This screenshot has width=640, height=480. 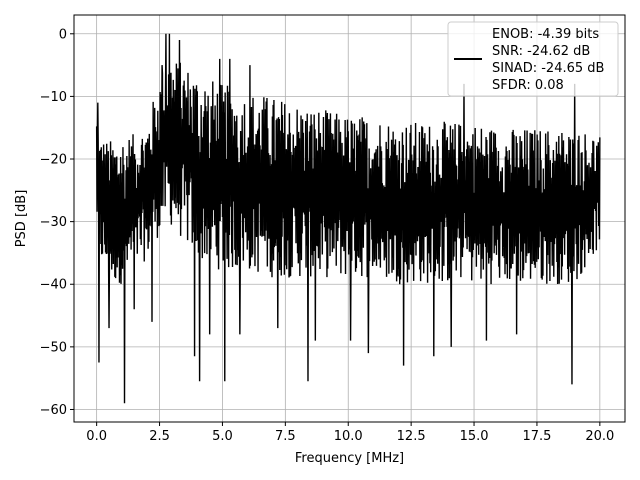 I want to click on x-tick-label: 0.0, so click(x=96, y=436).